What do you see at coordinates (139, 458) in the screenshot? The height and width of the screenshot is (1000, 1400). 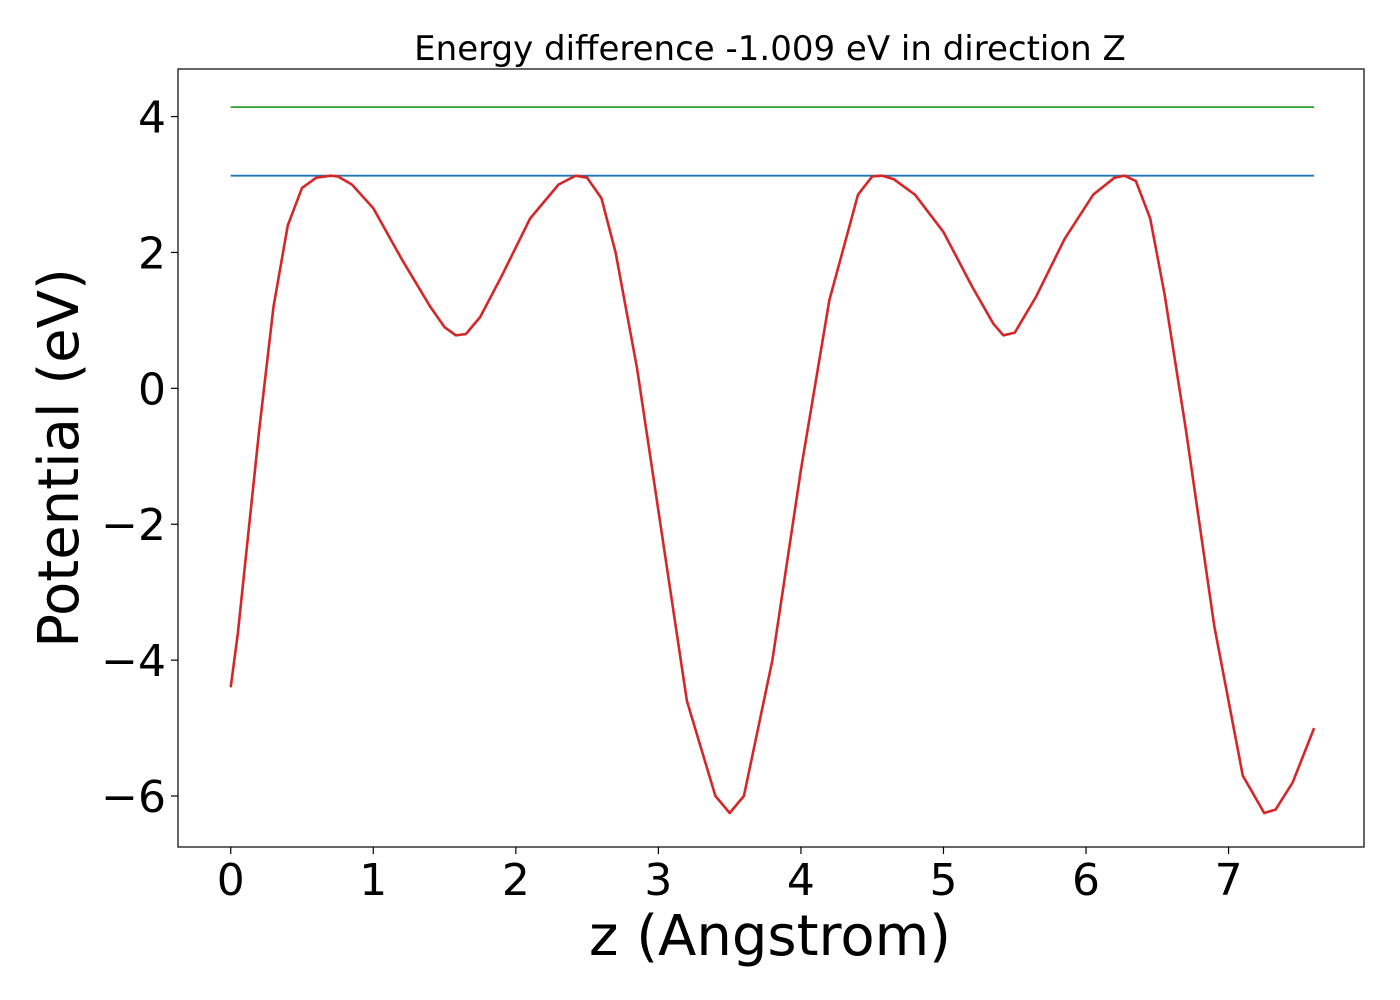 I see `y-axis-ticks: −6 −4 −2 0 2 4` at bounding box center [139, 458].